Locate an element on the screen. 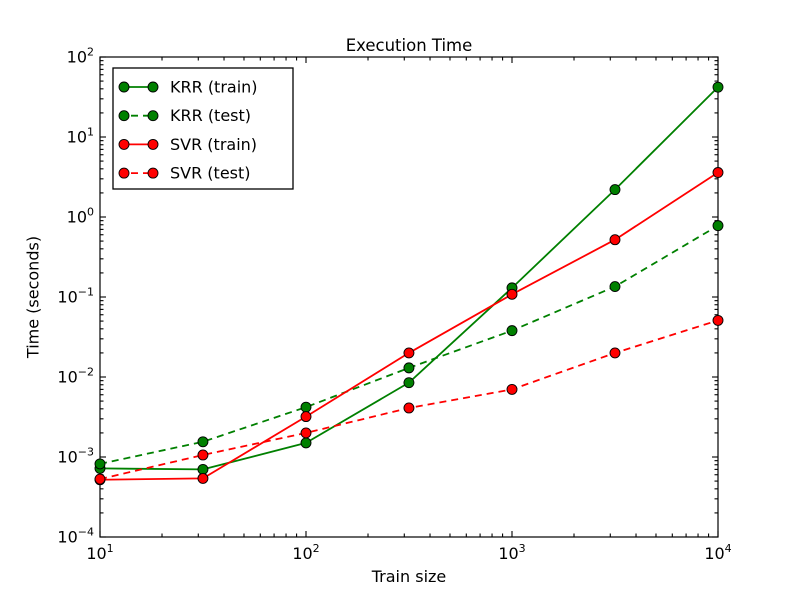  y-tick-label: 10⁻⁴ is located at coordinates (75, 536).